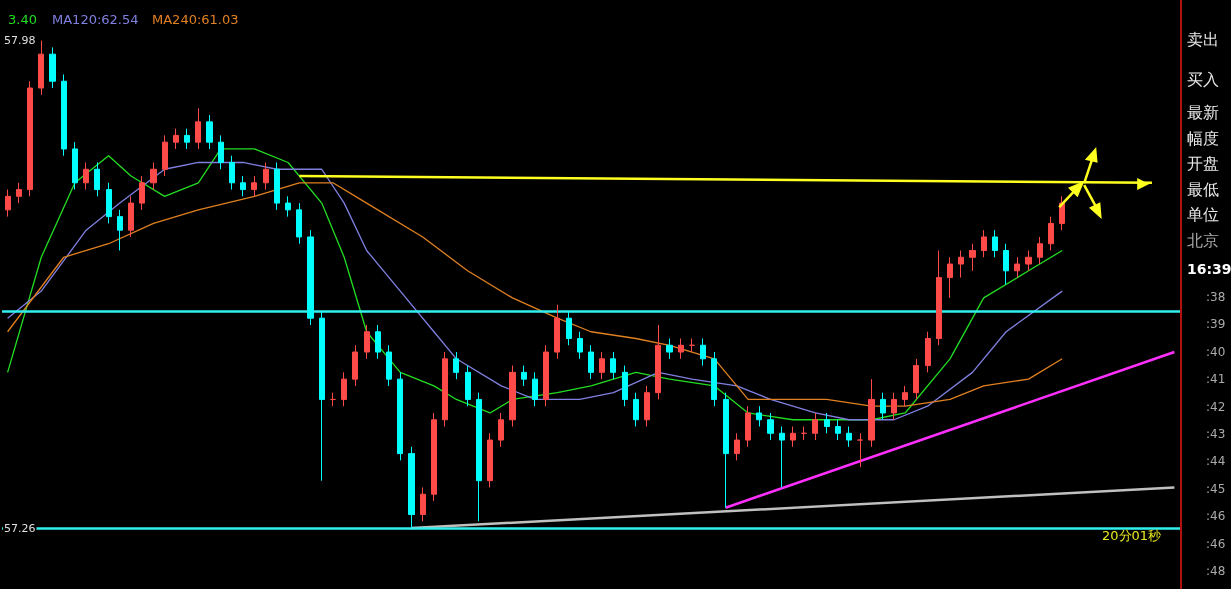 This screenshot has width=1231, height=589. I want to click on text: :39, so click(1216, 324).